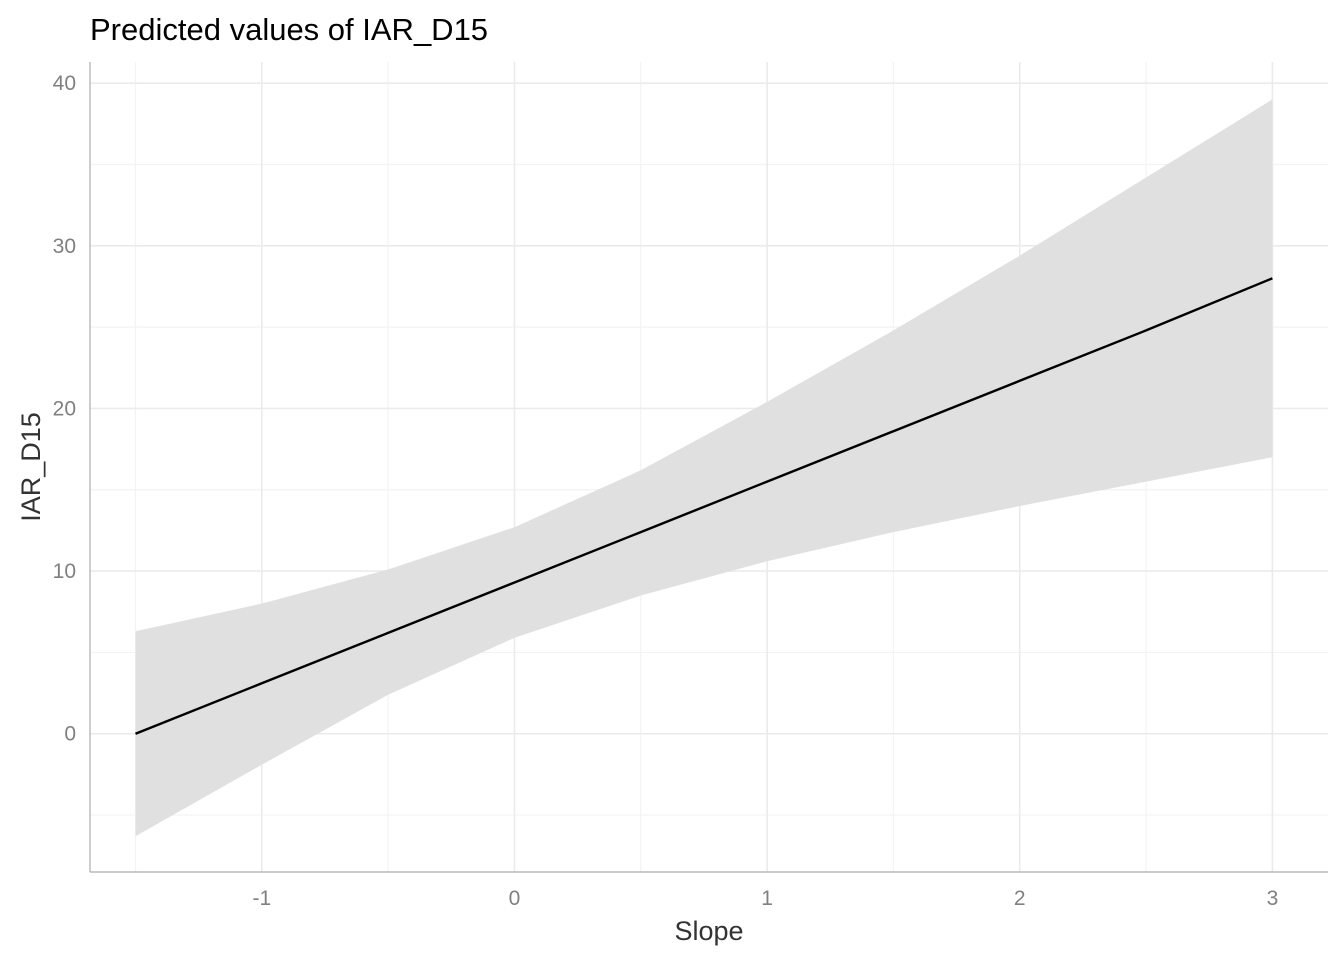 This screenshot has width=1344, height=960. What do you see at coordinates (1020, 898) in the screenshot?
I see `x-tick-label: 2` at bounding box center [1020, 898].